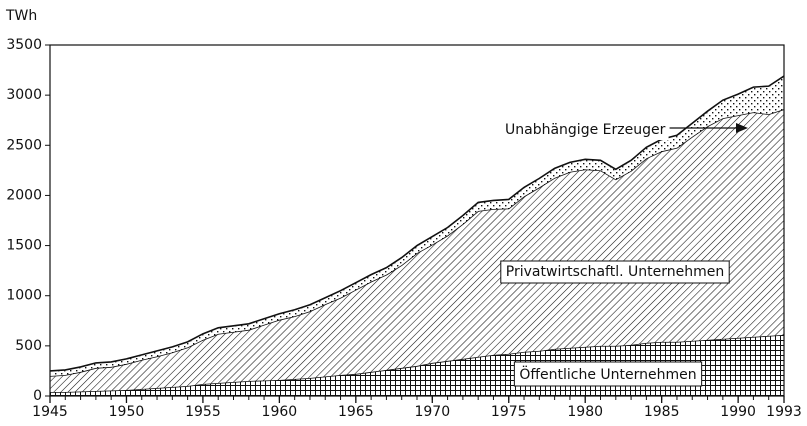 The height and width of the screenshot is (426, 807). Describe the element at coordinates (28, 346) in the screenshot. I see `y-tick-label: 500` at that location.